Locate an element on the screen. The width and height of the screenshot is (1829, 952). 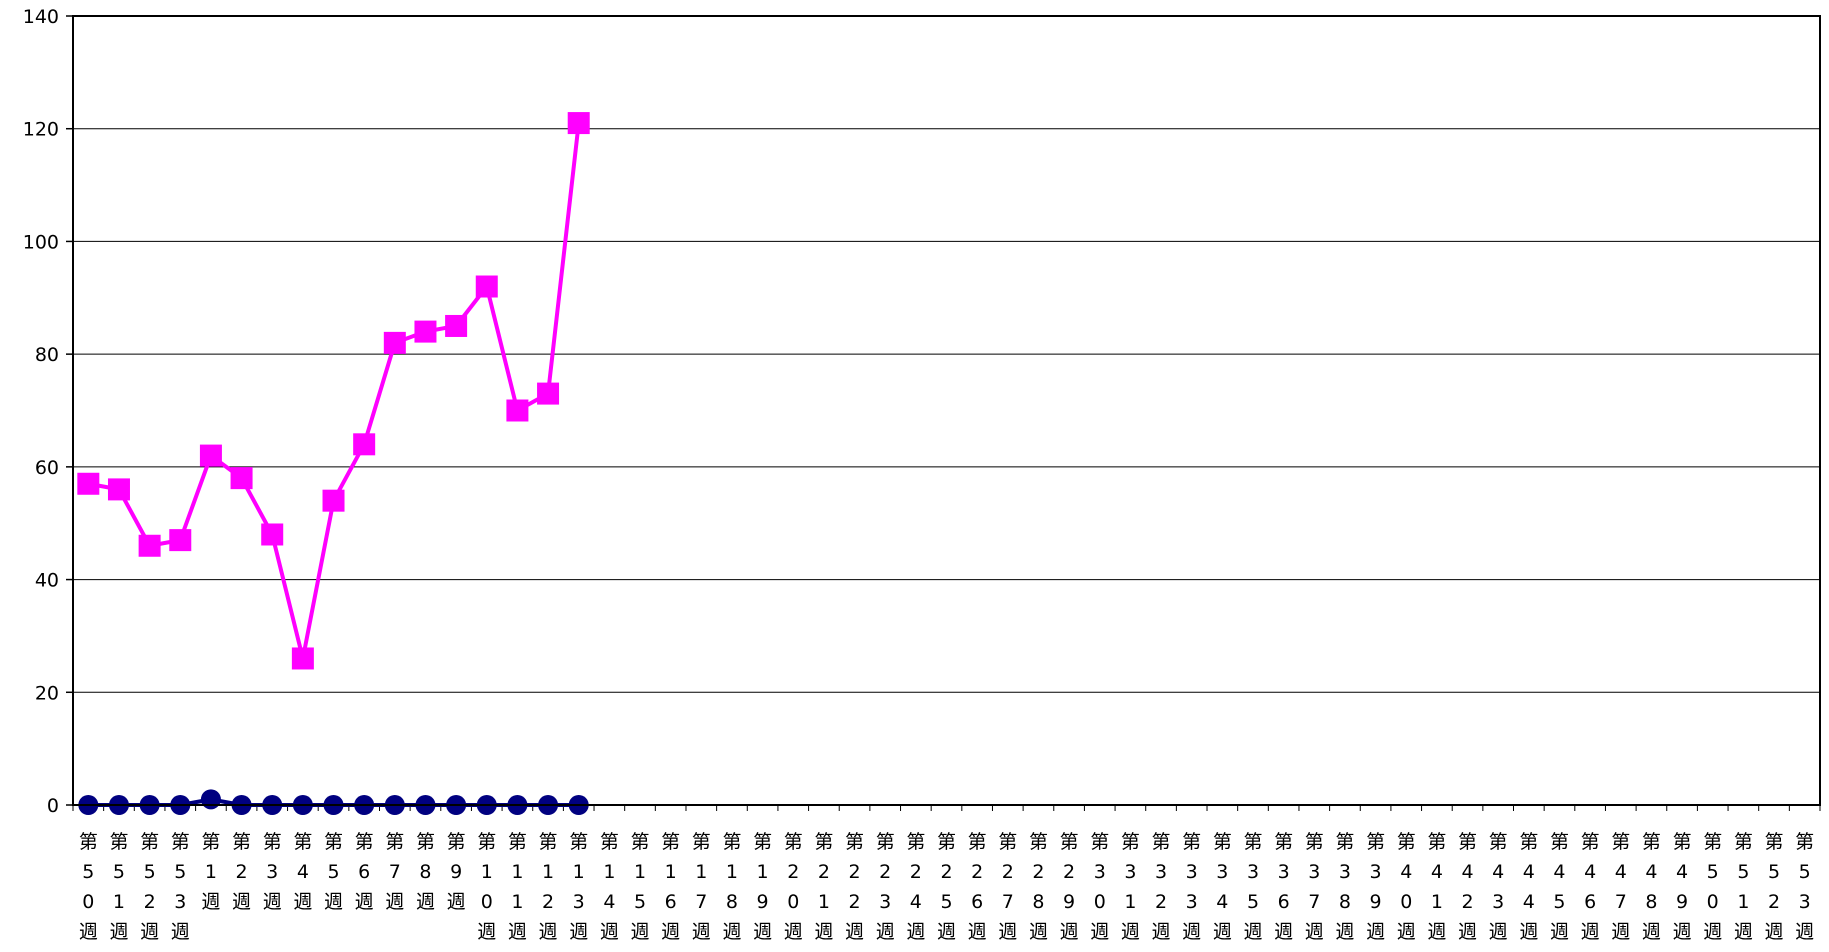
y-tick-label: 0 is located at coordinates (53, 806).